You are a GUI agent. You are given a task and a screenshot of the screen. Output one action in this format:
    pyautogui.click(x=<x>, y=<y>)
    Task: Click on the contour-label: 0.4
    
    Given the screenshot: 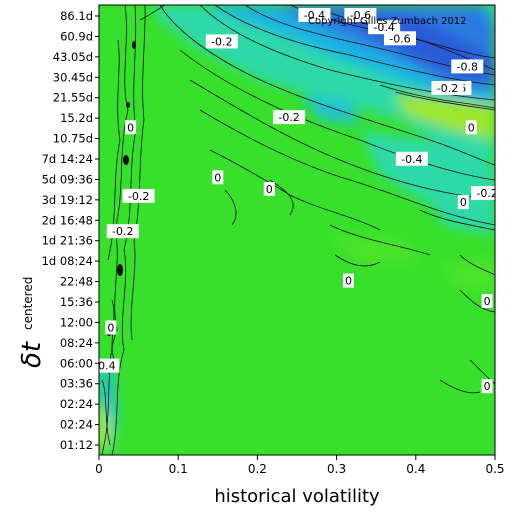 What is the action you would take?
    pyautogui.click(x=109, y=365)
    